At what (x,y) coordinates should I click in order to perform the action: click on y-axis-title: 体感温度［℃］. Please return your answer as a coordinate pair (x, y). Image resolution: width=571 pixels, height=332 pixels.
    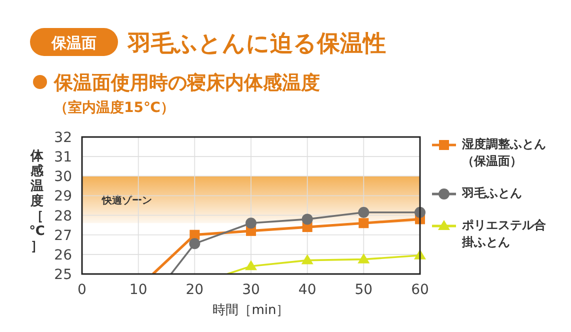
    Looking at the image, I should click on (37, 201).